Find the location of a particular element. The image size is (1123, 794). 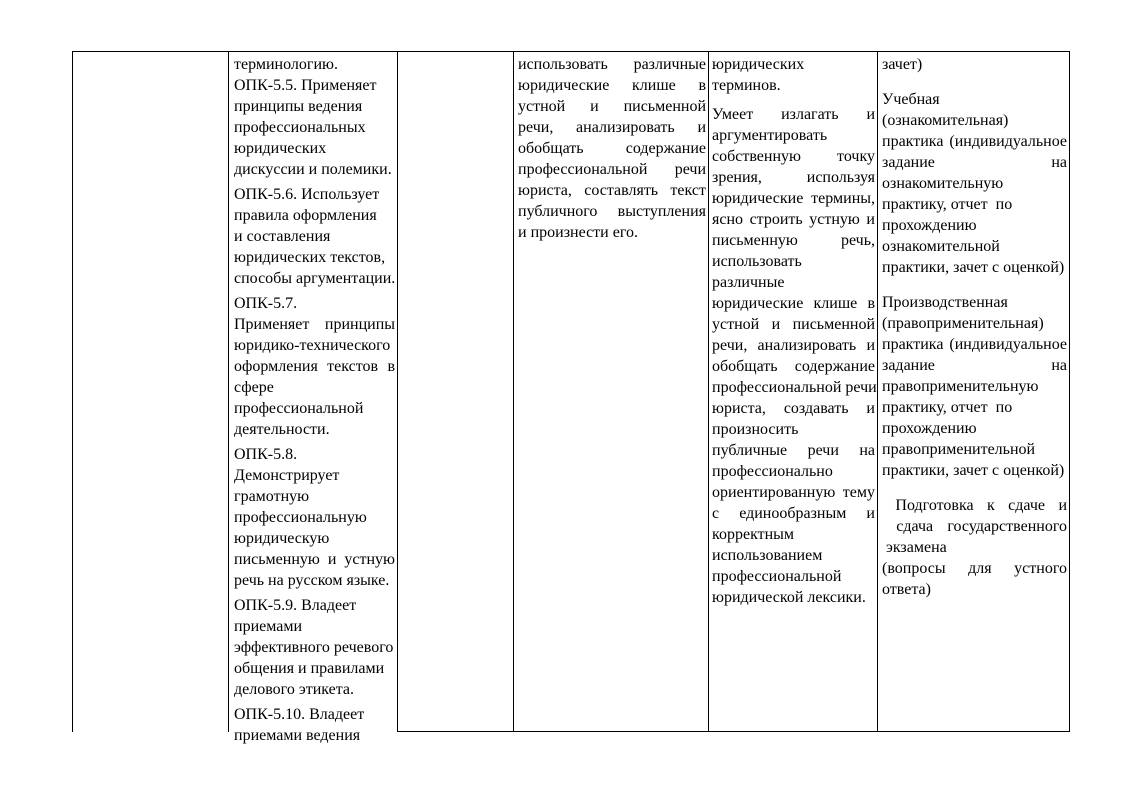

text-line: Демонстрирует is located at coordinates (287, 475).